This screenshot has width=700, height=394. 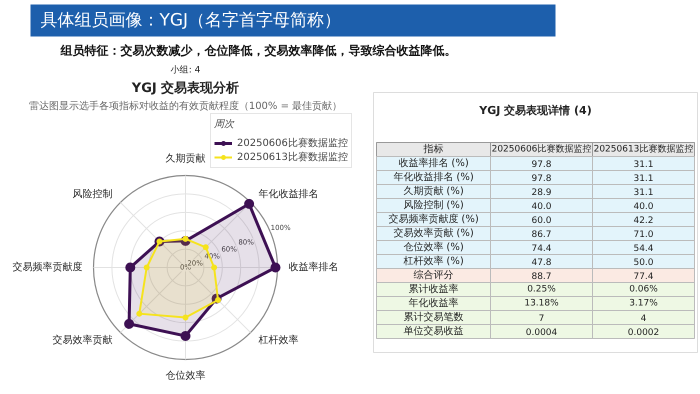 I want to click on legend-label: 20250613比赛数据监控, so click(x=292, y=157).